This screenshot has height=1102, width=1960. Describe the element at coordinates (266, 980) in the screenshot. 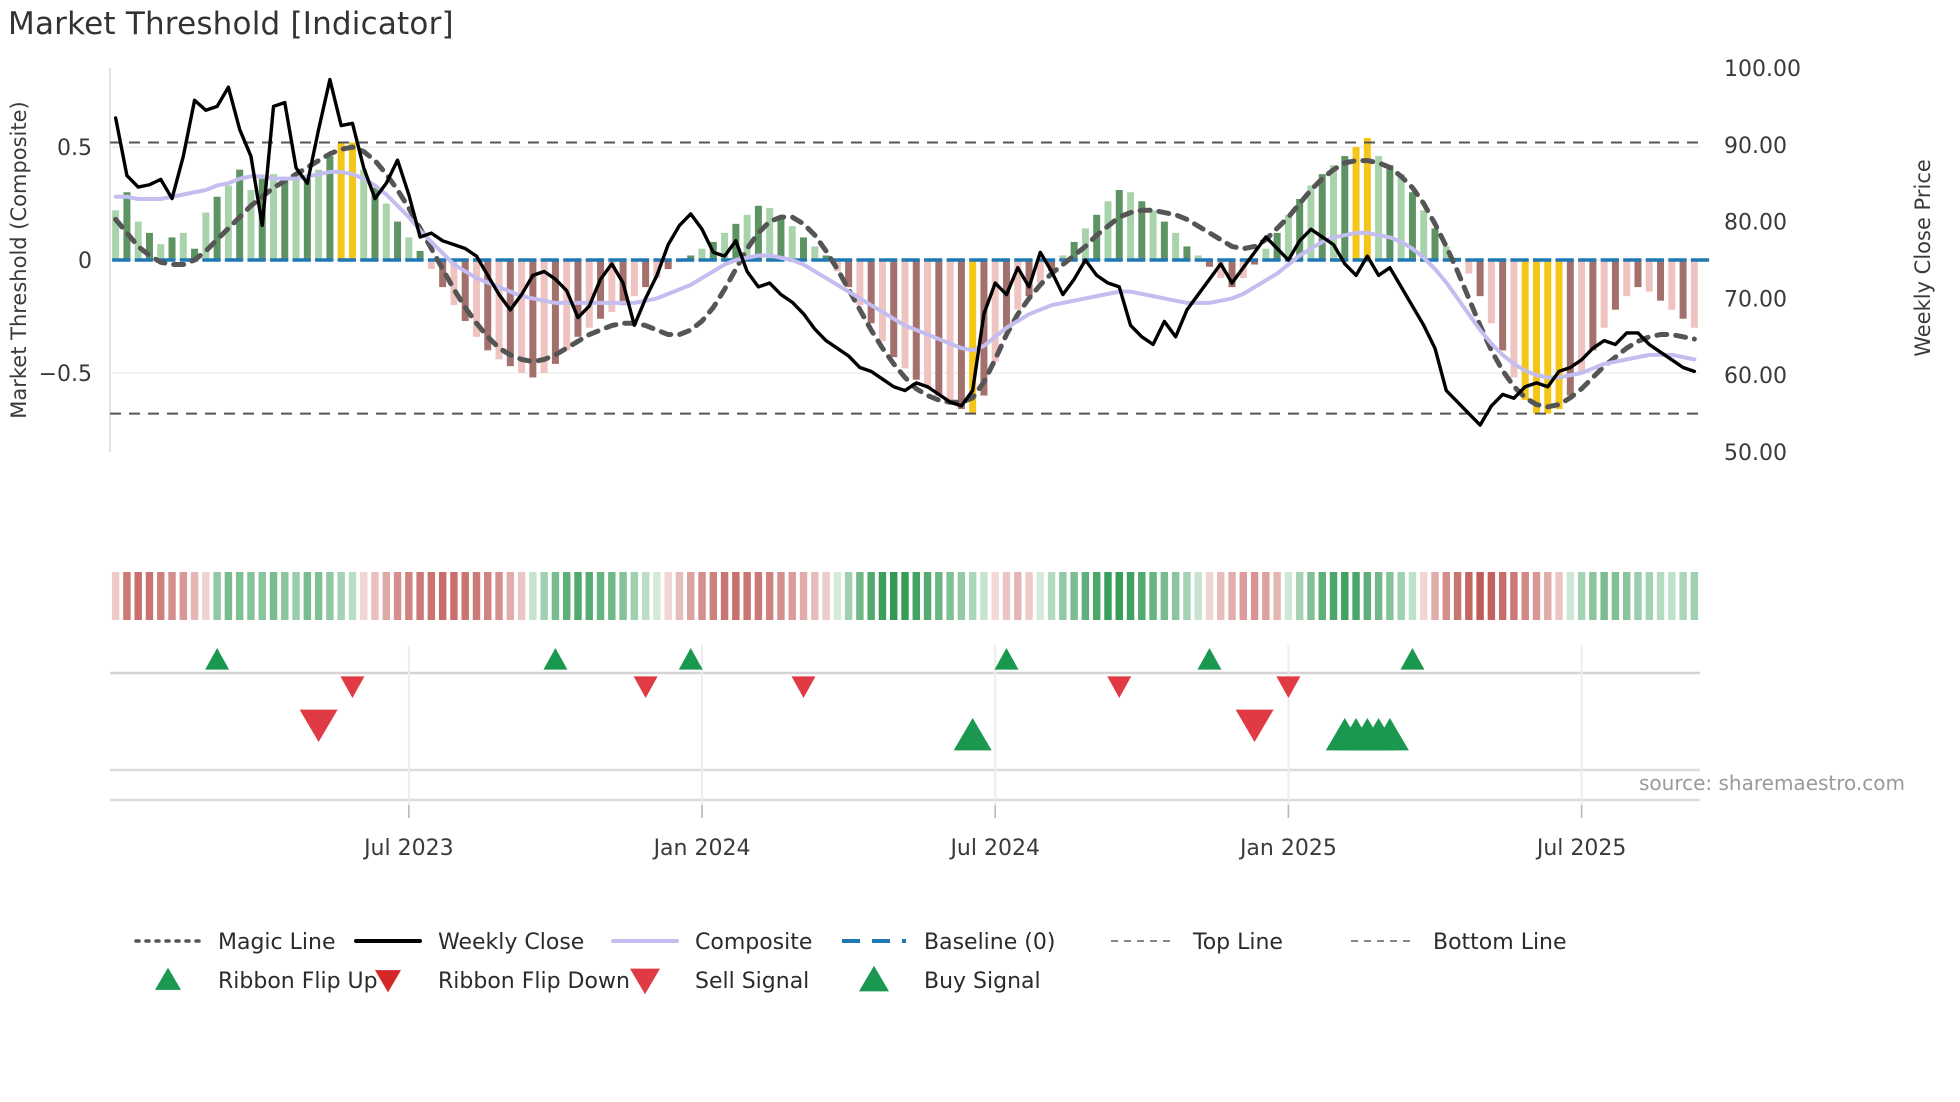

I see `legend-item: Ribbon Flip Up` at that location.